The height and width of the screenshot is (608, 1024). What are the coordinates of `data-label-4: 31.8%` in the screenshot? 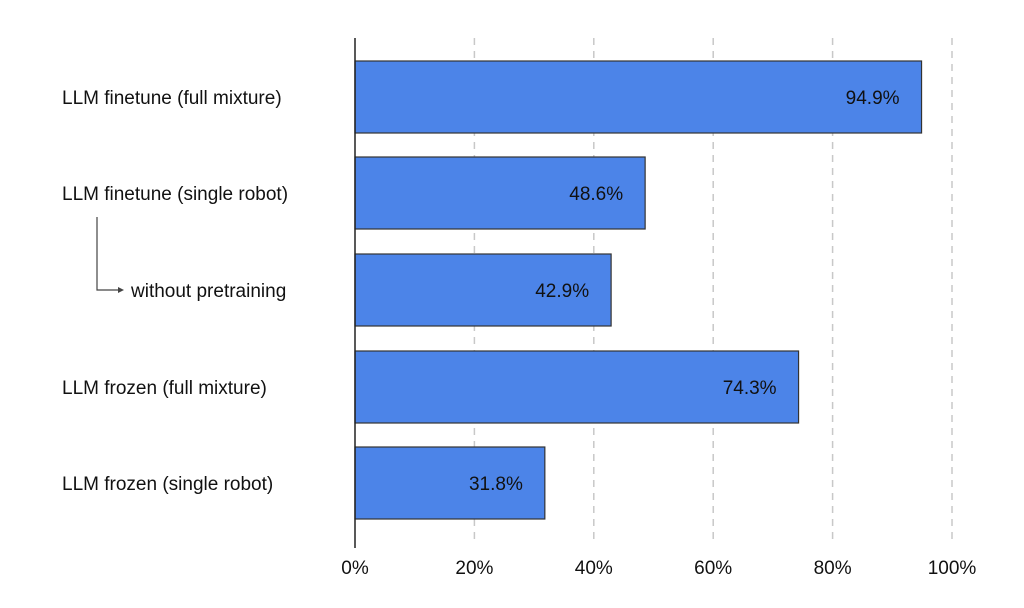 It's located at (496, 484).